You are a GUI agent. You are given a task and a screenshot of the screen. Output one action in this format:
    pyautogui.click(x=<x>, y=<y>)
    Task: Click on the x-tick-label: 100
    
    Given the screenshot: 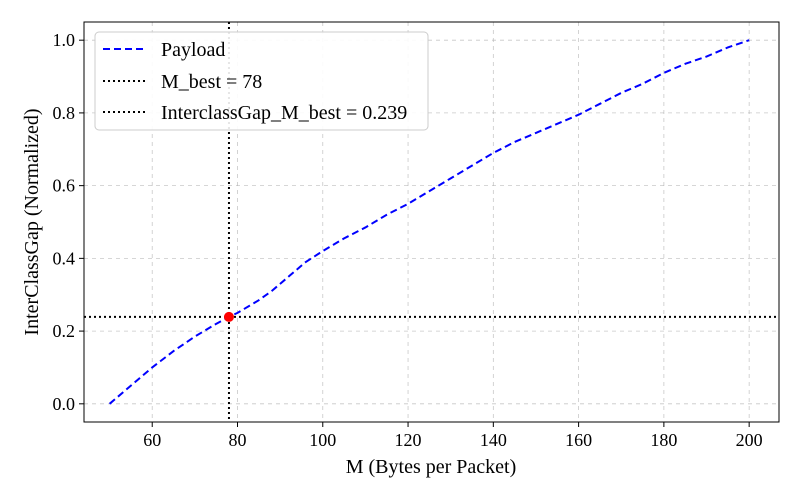 What is the action you would take?
    pyautogui.click(x=322, y=440)
    